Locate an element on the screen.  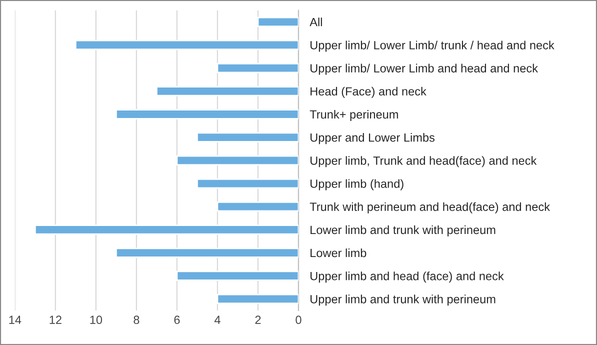
x-tick-label: 0 is located at coordinates (299, 320).